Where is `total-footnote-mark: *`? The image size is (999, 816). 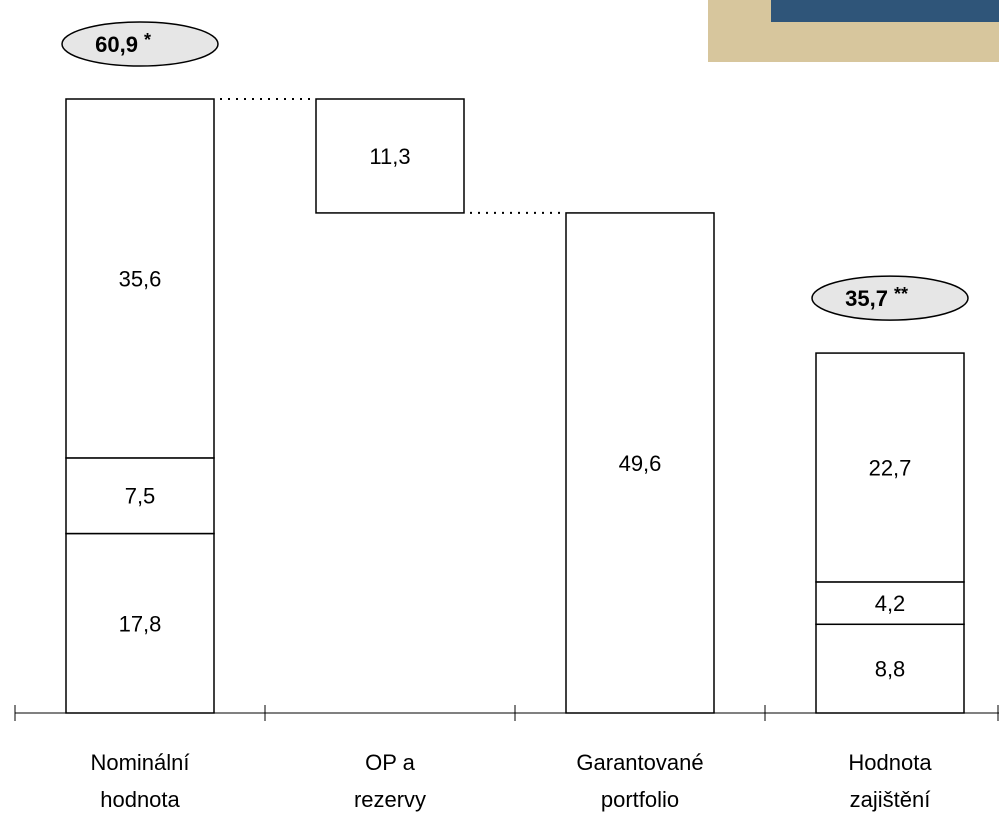 total-footnote-mark: * is located at coordinates (147, 40).